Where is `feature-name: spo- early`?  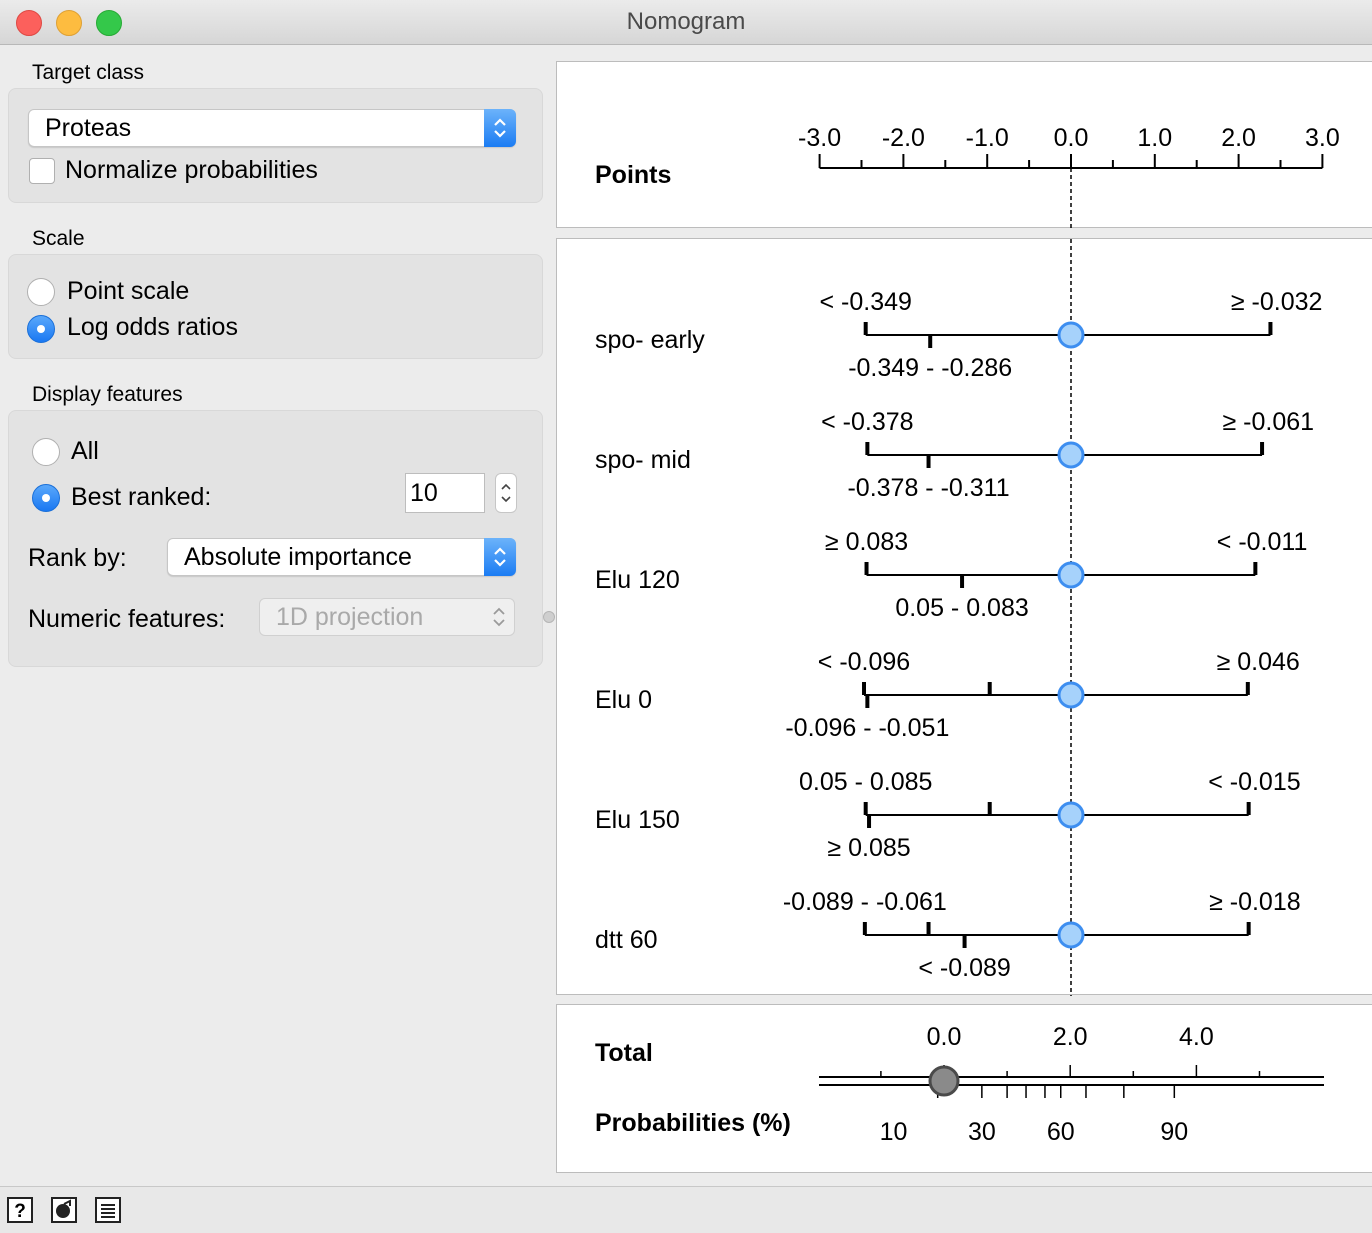
feature-name: spo- early is located at coordinates (650, 340).